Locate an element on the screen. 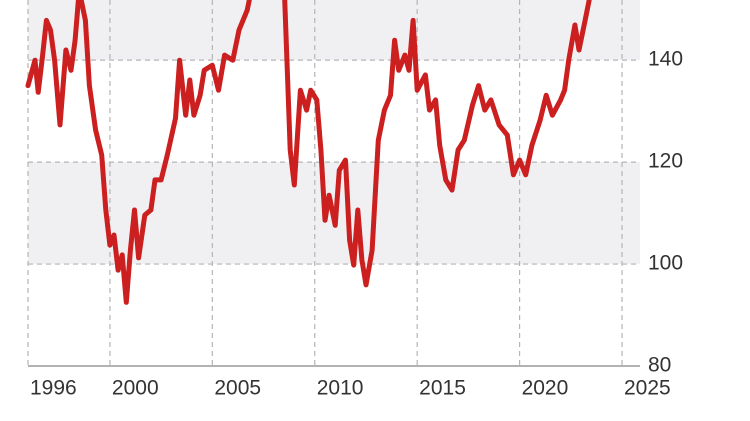  x-tick-label: 1996 is located at coordinates (53, 388).